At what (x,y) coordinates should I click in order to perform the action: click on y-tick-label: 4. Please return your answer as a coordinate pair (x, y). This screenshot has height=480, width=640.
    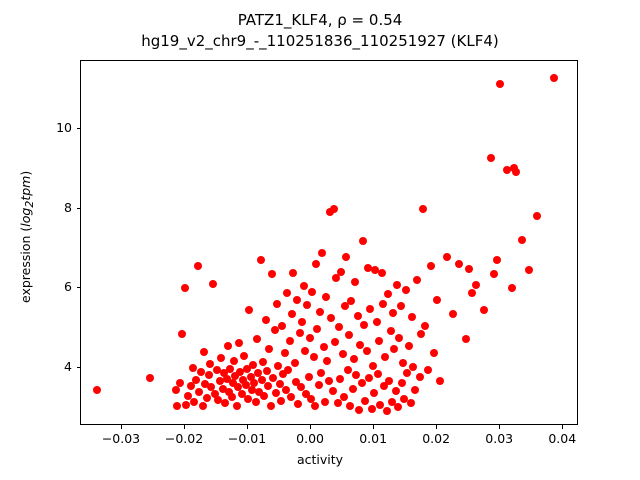
    Looking at the image, I should click on (68, 367).